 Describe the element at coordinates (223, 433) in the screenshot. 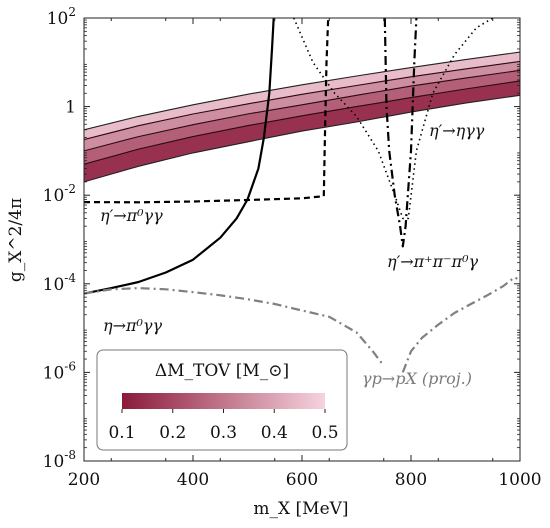

I see `colorbar-tick-label: 0.3` at that location.